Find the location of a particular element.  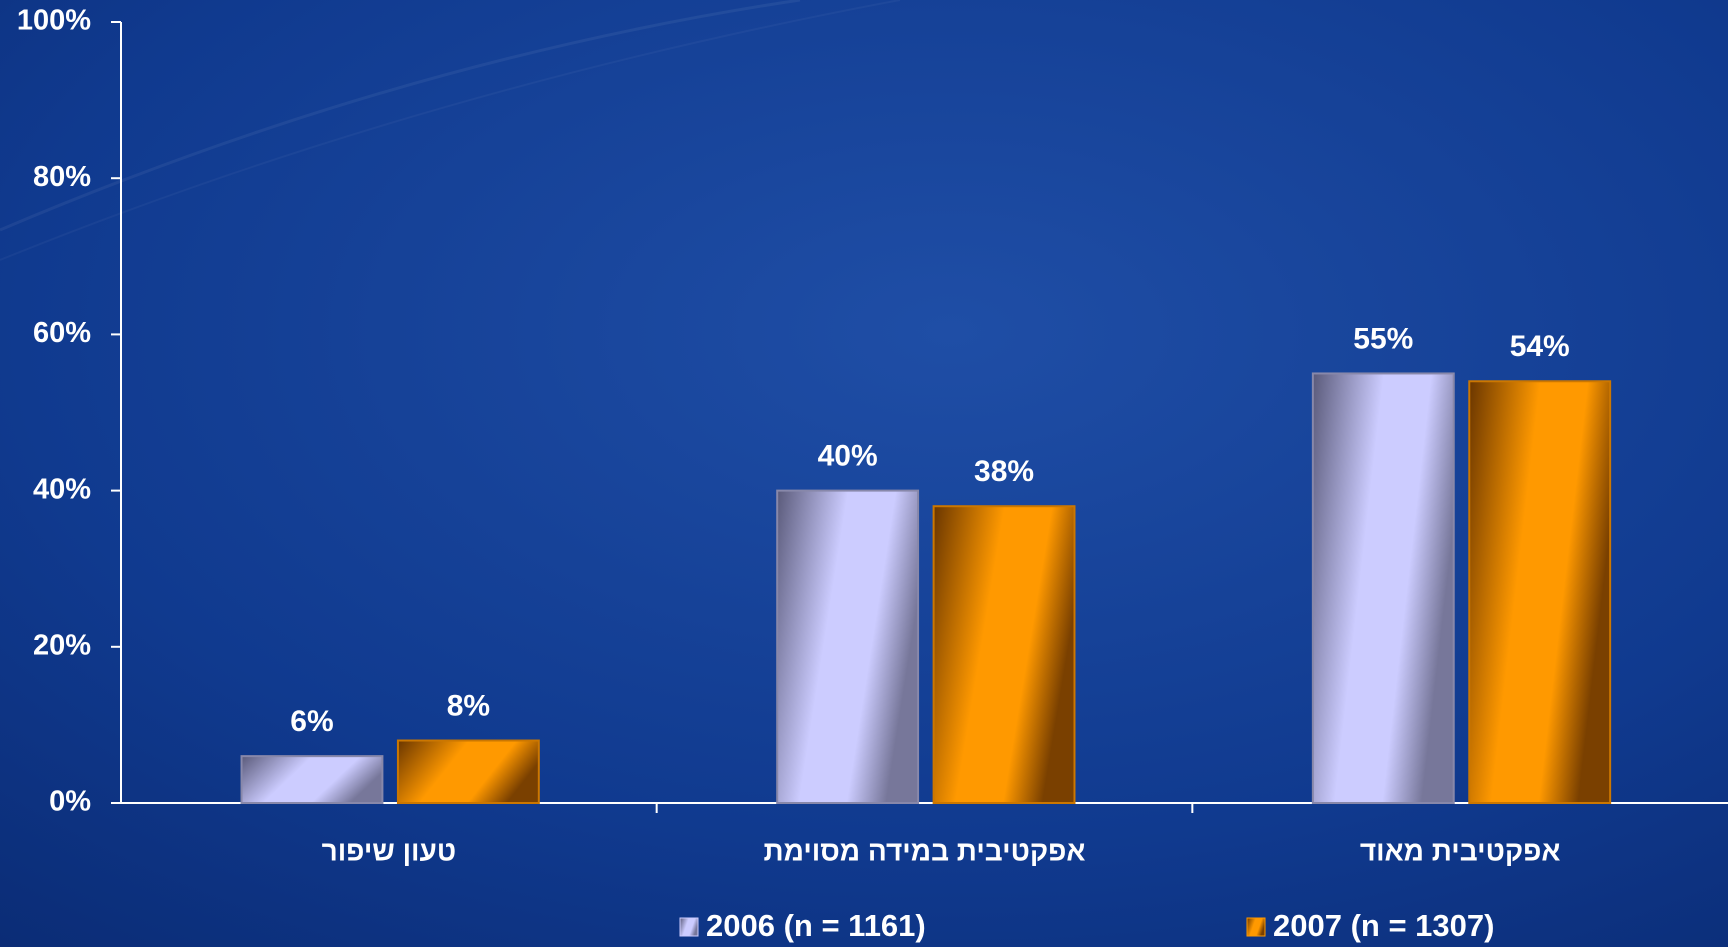

y-tick-label: 0% is located at coordinates (70, 802).